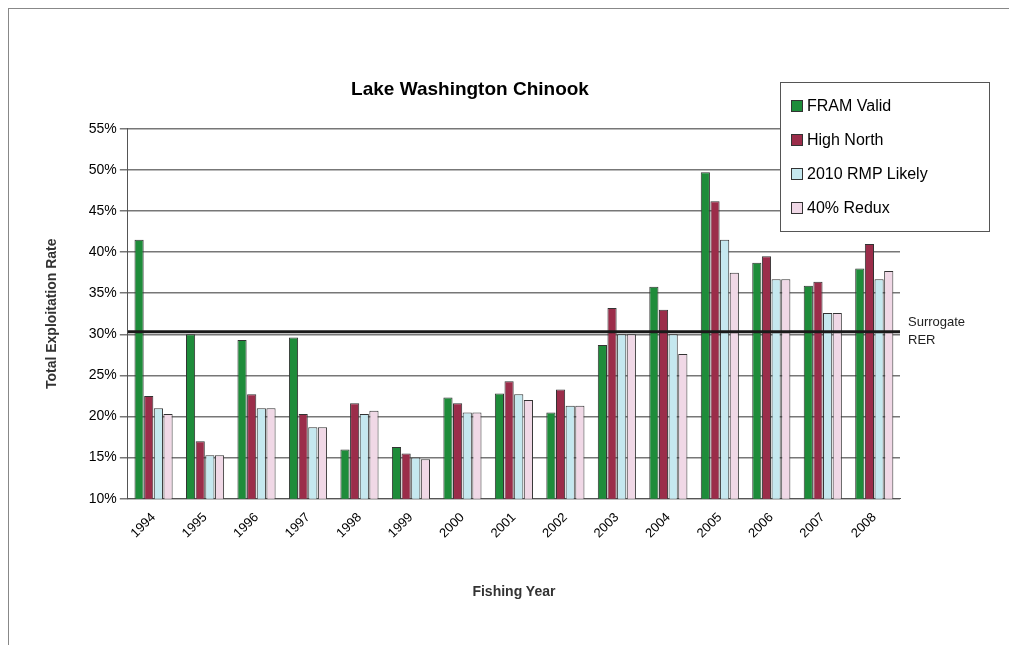 This screenshot has height=645, width=1010. I want to click on y-tick-label: 40%, so click(102, 250).